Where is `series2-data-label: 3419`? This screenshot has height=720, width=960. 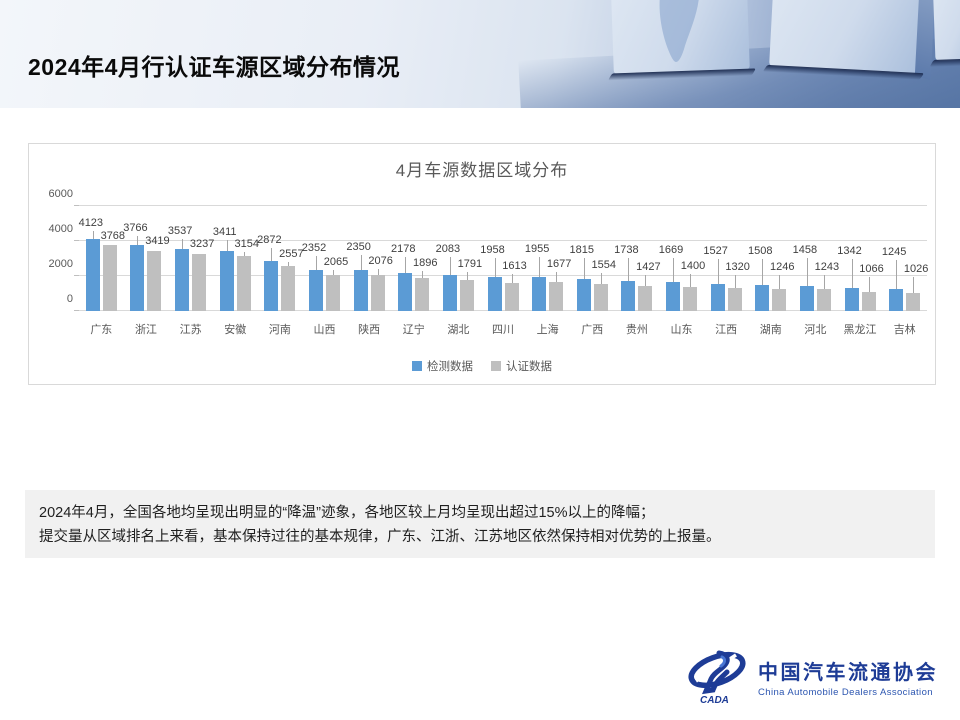 series2-data-label: 3419 is located at coordinates (157, 241).